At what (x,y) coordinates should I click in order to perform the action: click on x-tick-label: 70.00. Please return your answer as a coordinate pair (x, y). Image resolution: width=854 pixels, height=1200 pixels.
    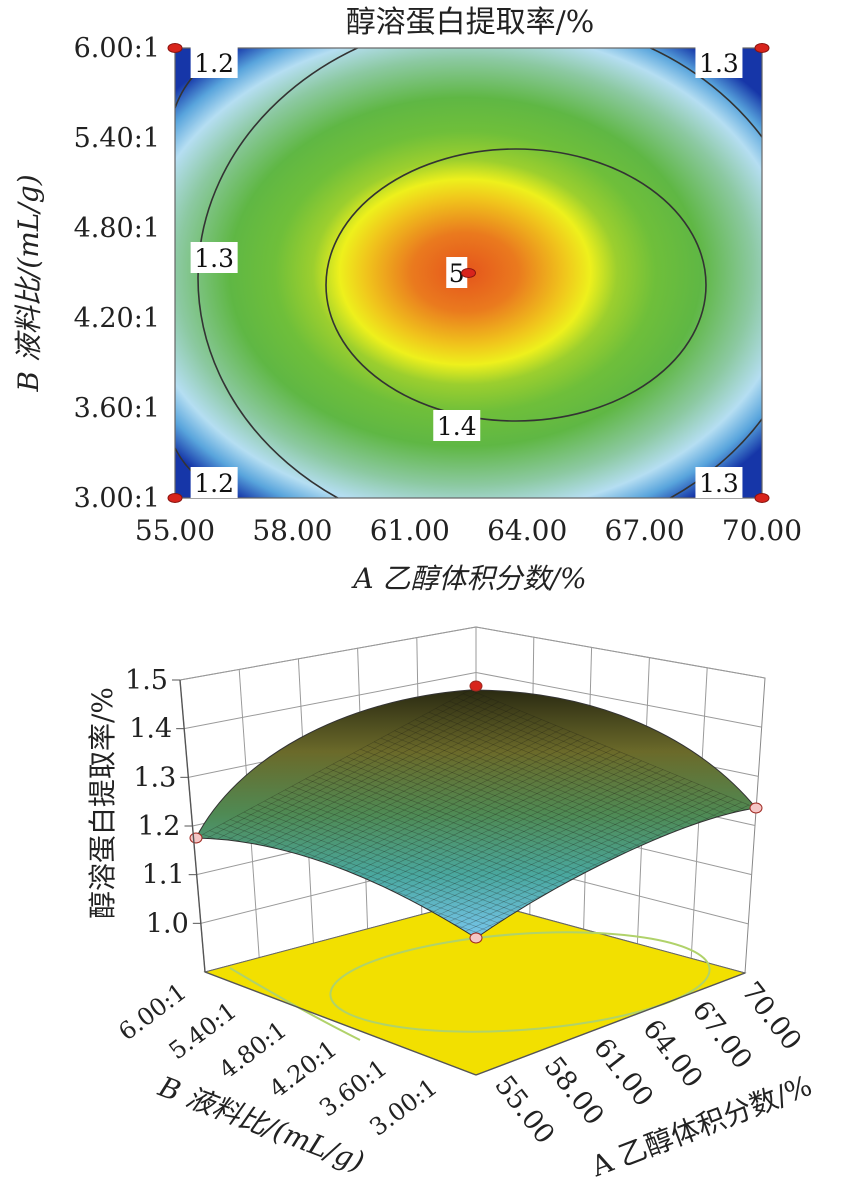
    Looking at the image, I should click on (762, 530).